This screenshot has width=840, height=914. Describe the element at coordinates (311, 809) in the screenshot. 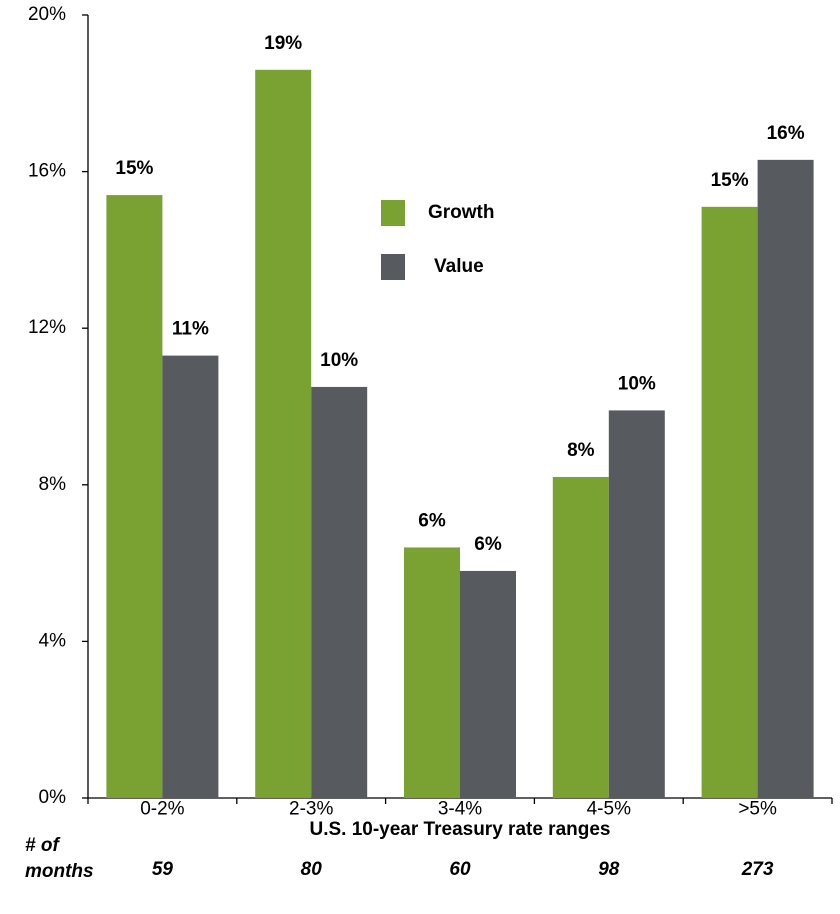

I see `x-tick-label: 2-3%` at that location.